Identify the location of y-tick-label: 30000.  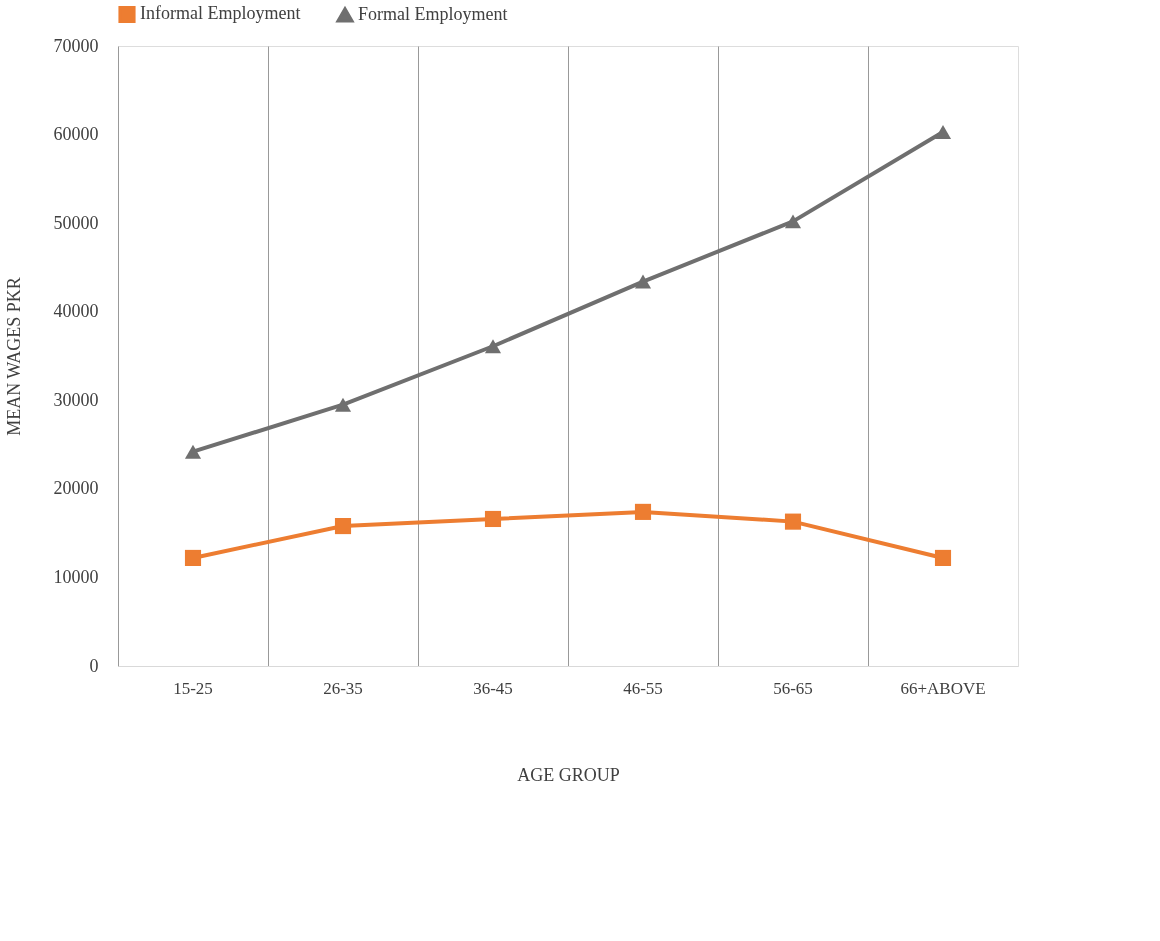
(76, 399).